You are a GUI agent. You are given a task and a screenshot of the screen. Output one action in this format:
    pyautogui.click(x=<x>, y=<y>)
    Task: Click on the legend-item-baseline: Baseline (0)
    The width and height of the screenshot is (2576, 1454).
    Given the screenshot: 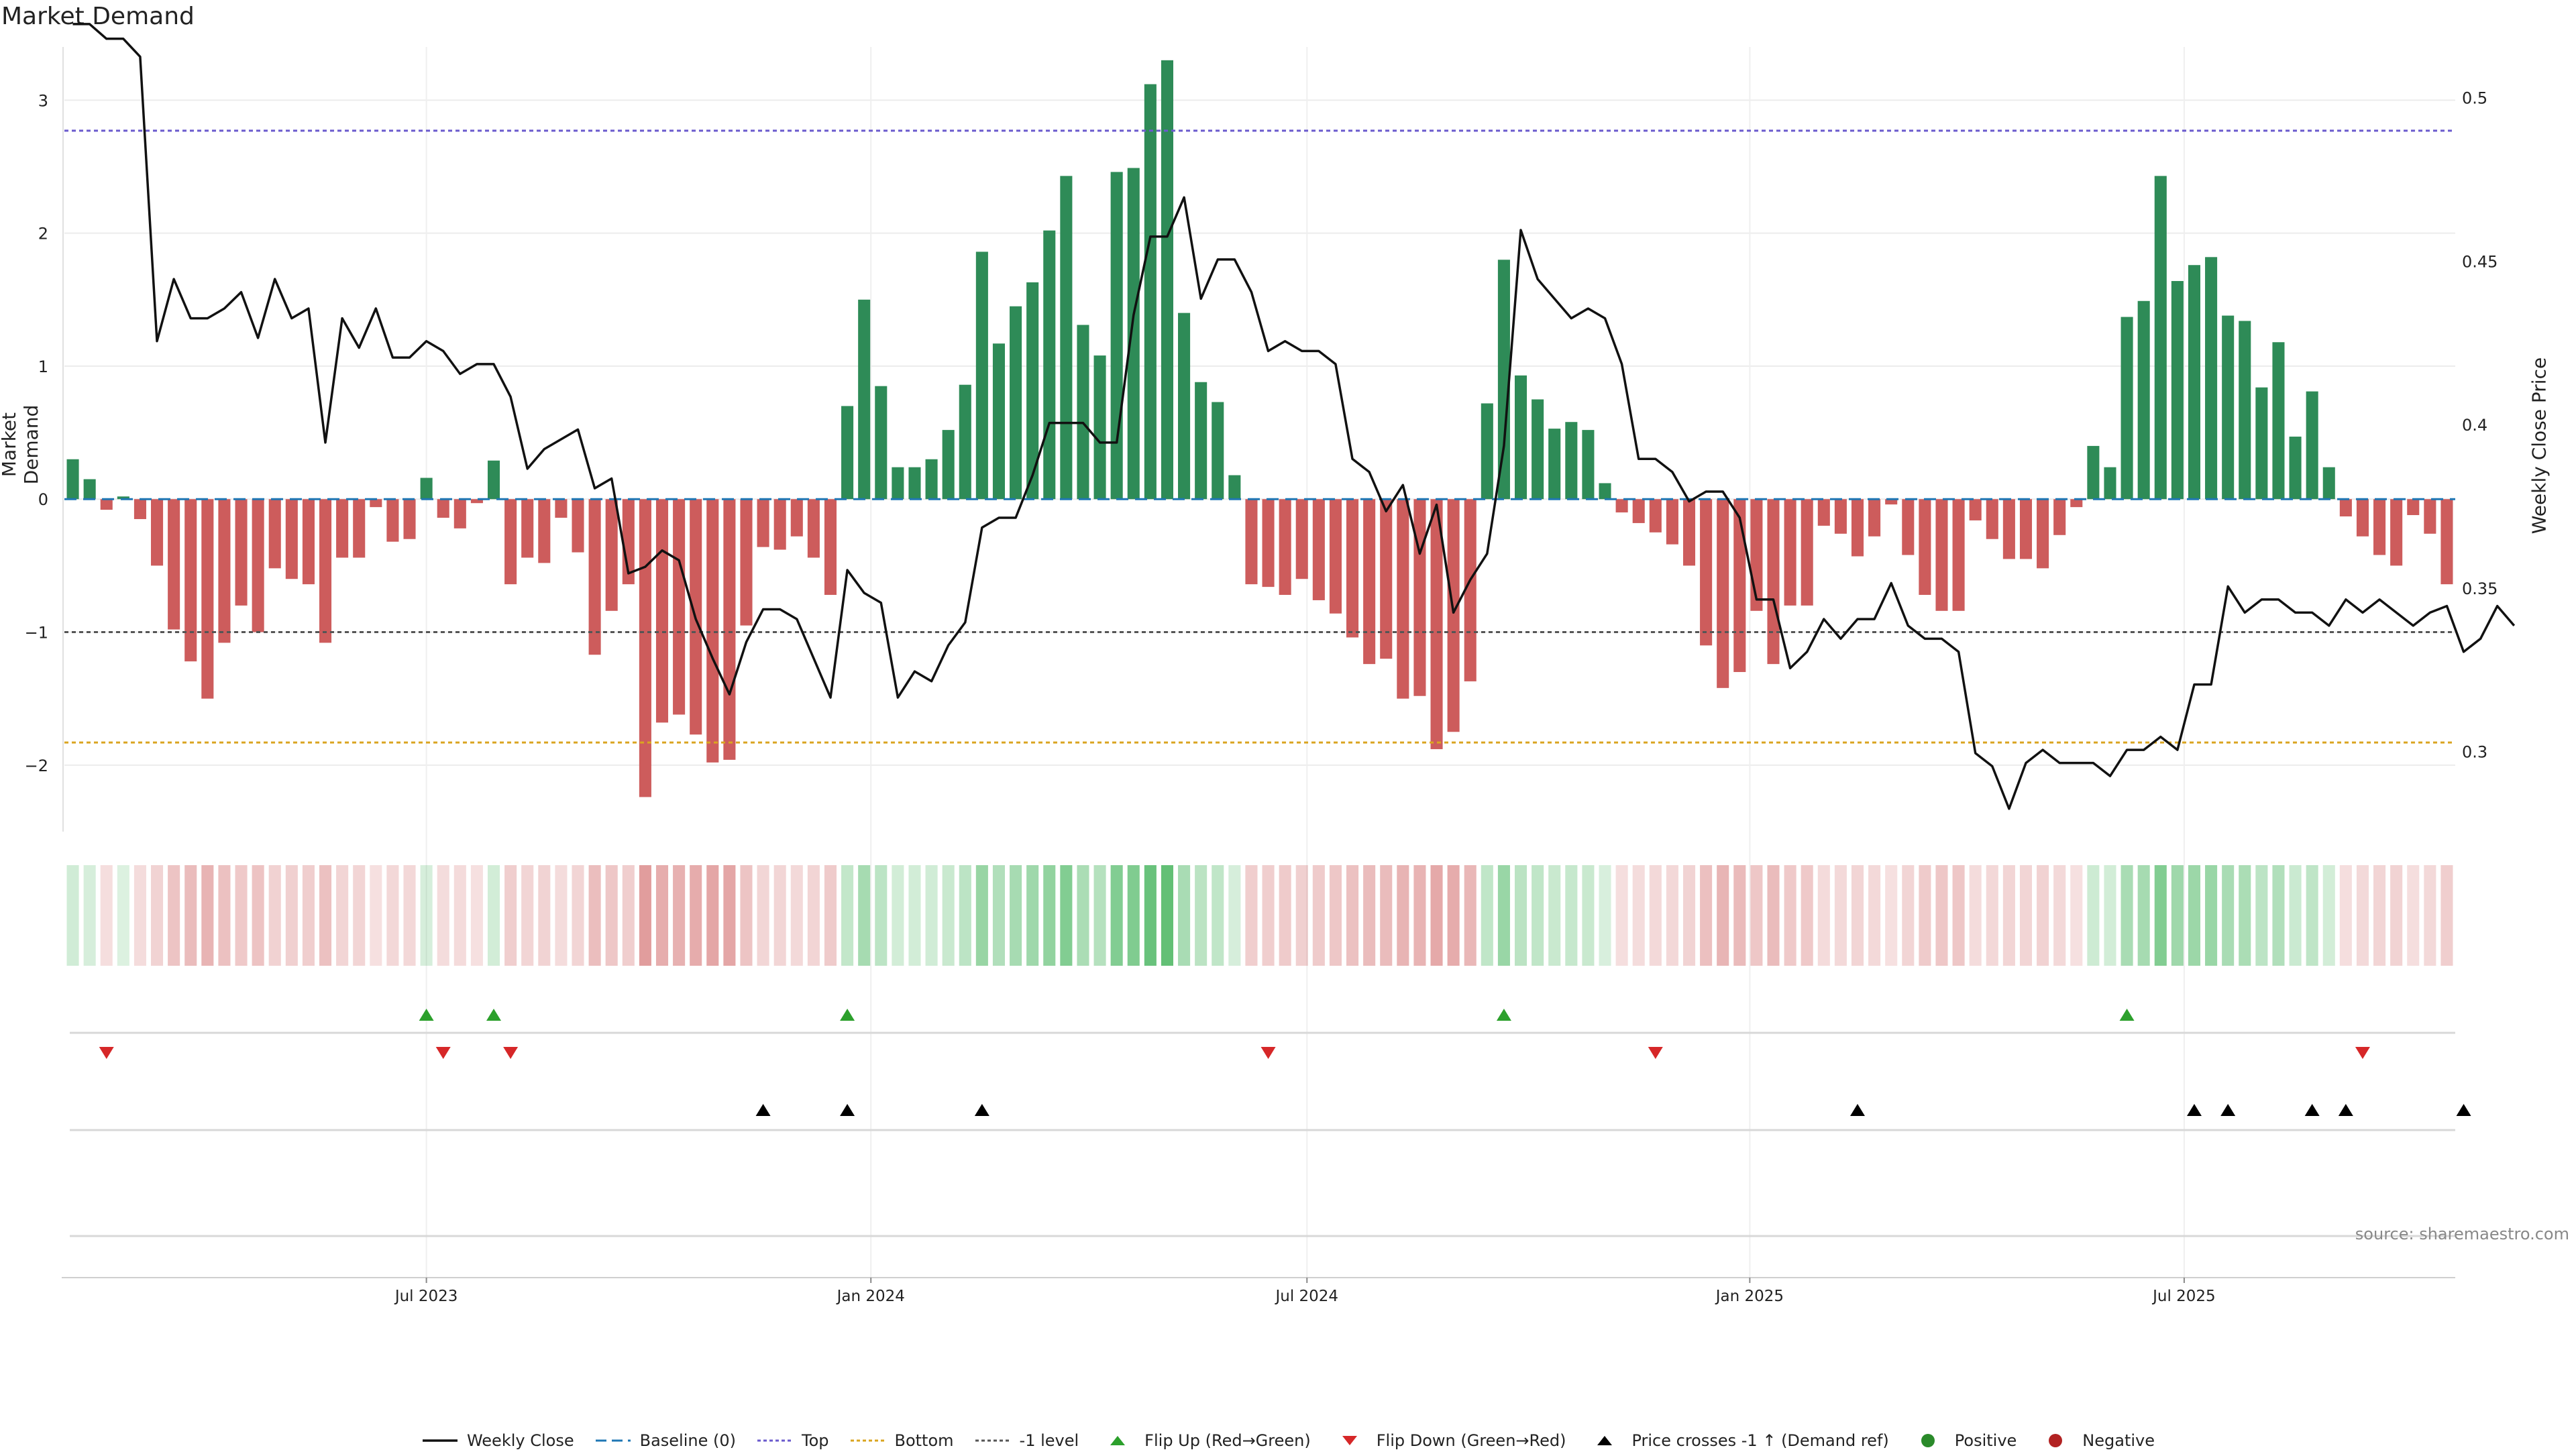 What is the action you would take?
    pyautogui.click(x=665, y=1440)
    